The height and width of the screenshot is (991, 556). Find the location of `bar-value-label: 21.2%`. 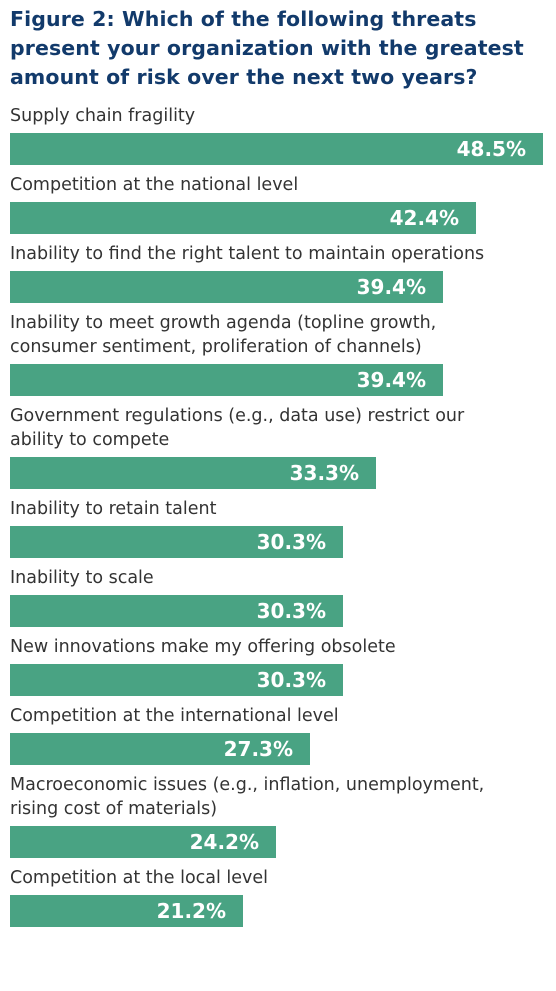

bar-value-label: 21.2% is located at coordinates (191, 911).